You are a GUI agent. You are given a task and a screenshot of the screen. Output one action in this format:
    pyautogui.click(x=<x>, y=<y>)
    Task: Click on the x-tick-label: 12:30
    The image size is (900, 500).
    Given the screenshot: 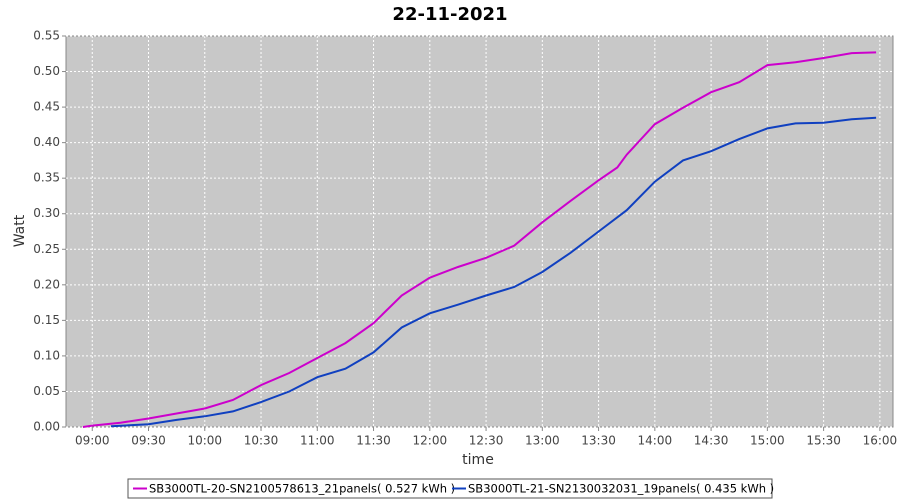 What is the action you would take?
    pyautogui.click(x=486, y=441)
    